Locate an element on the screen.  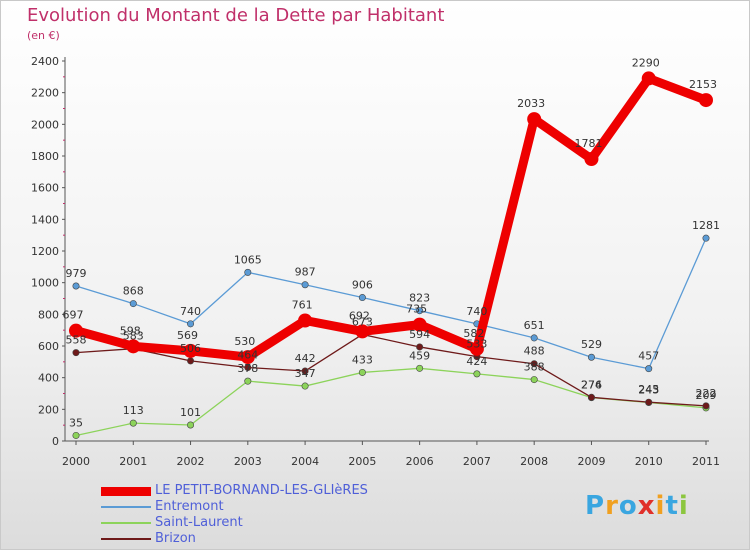
data-label: 868 is located at coordinates (133, 291).